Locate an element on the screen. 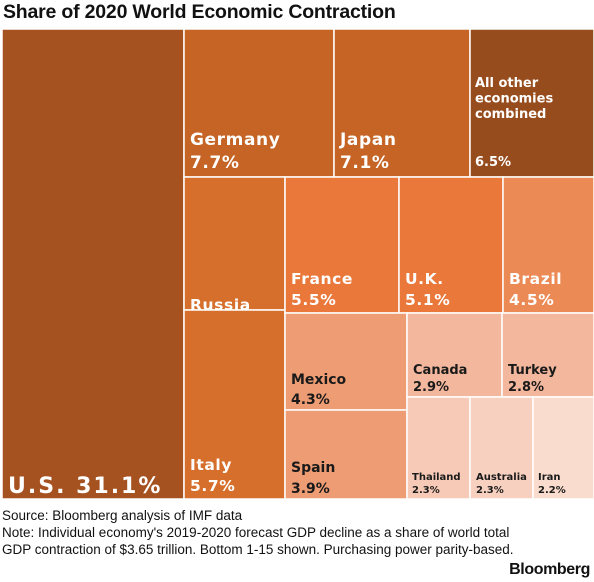 Image resolution: width=594 pixels, height=582 pixels. tile-australia: Australia 2.3% is located at coordinates (501, 448).